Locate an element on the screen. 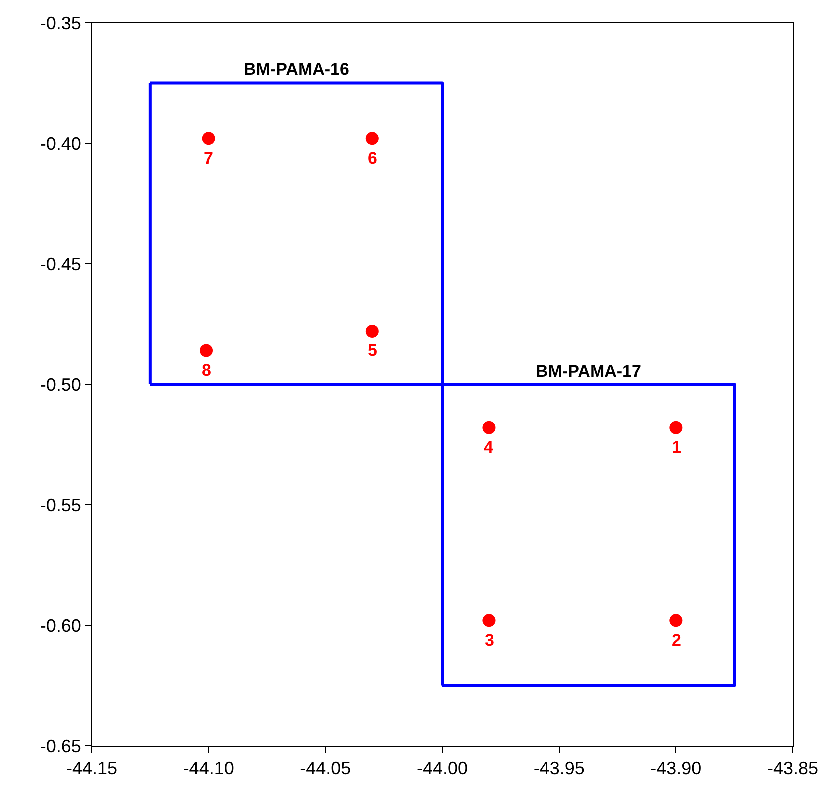 The image size is (831, 793). annotation: 8 is located at coordinates (207, 370).